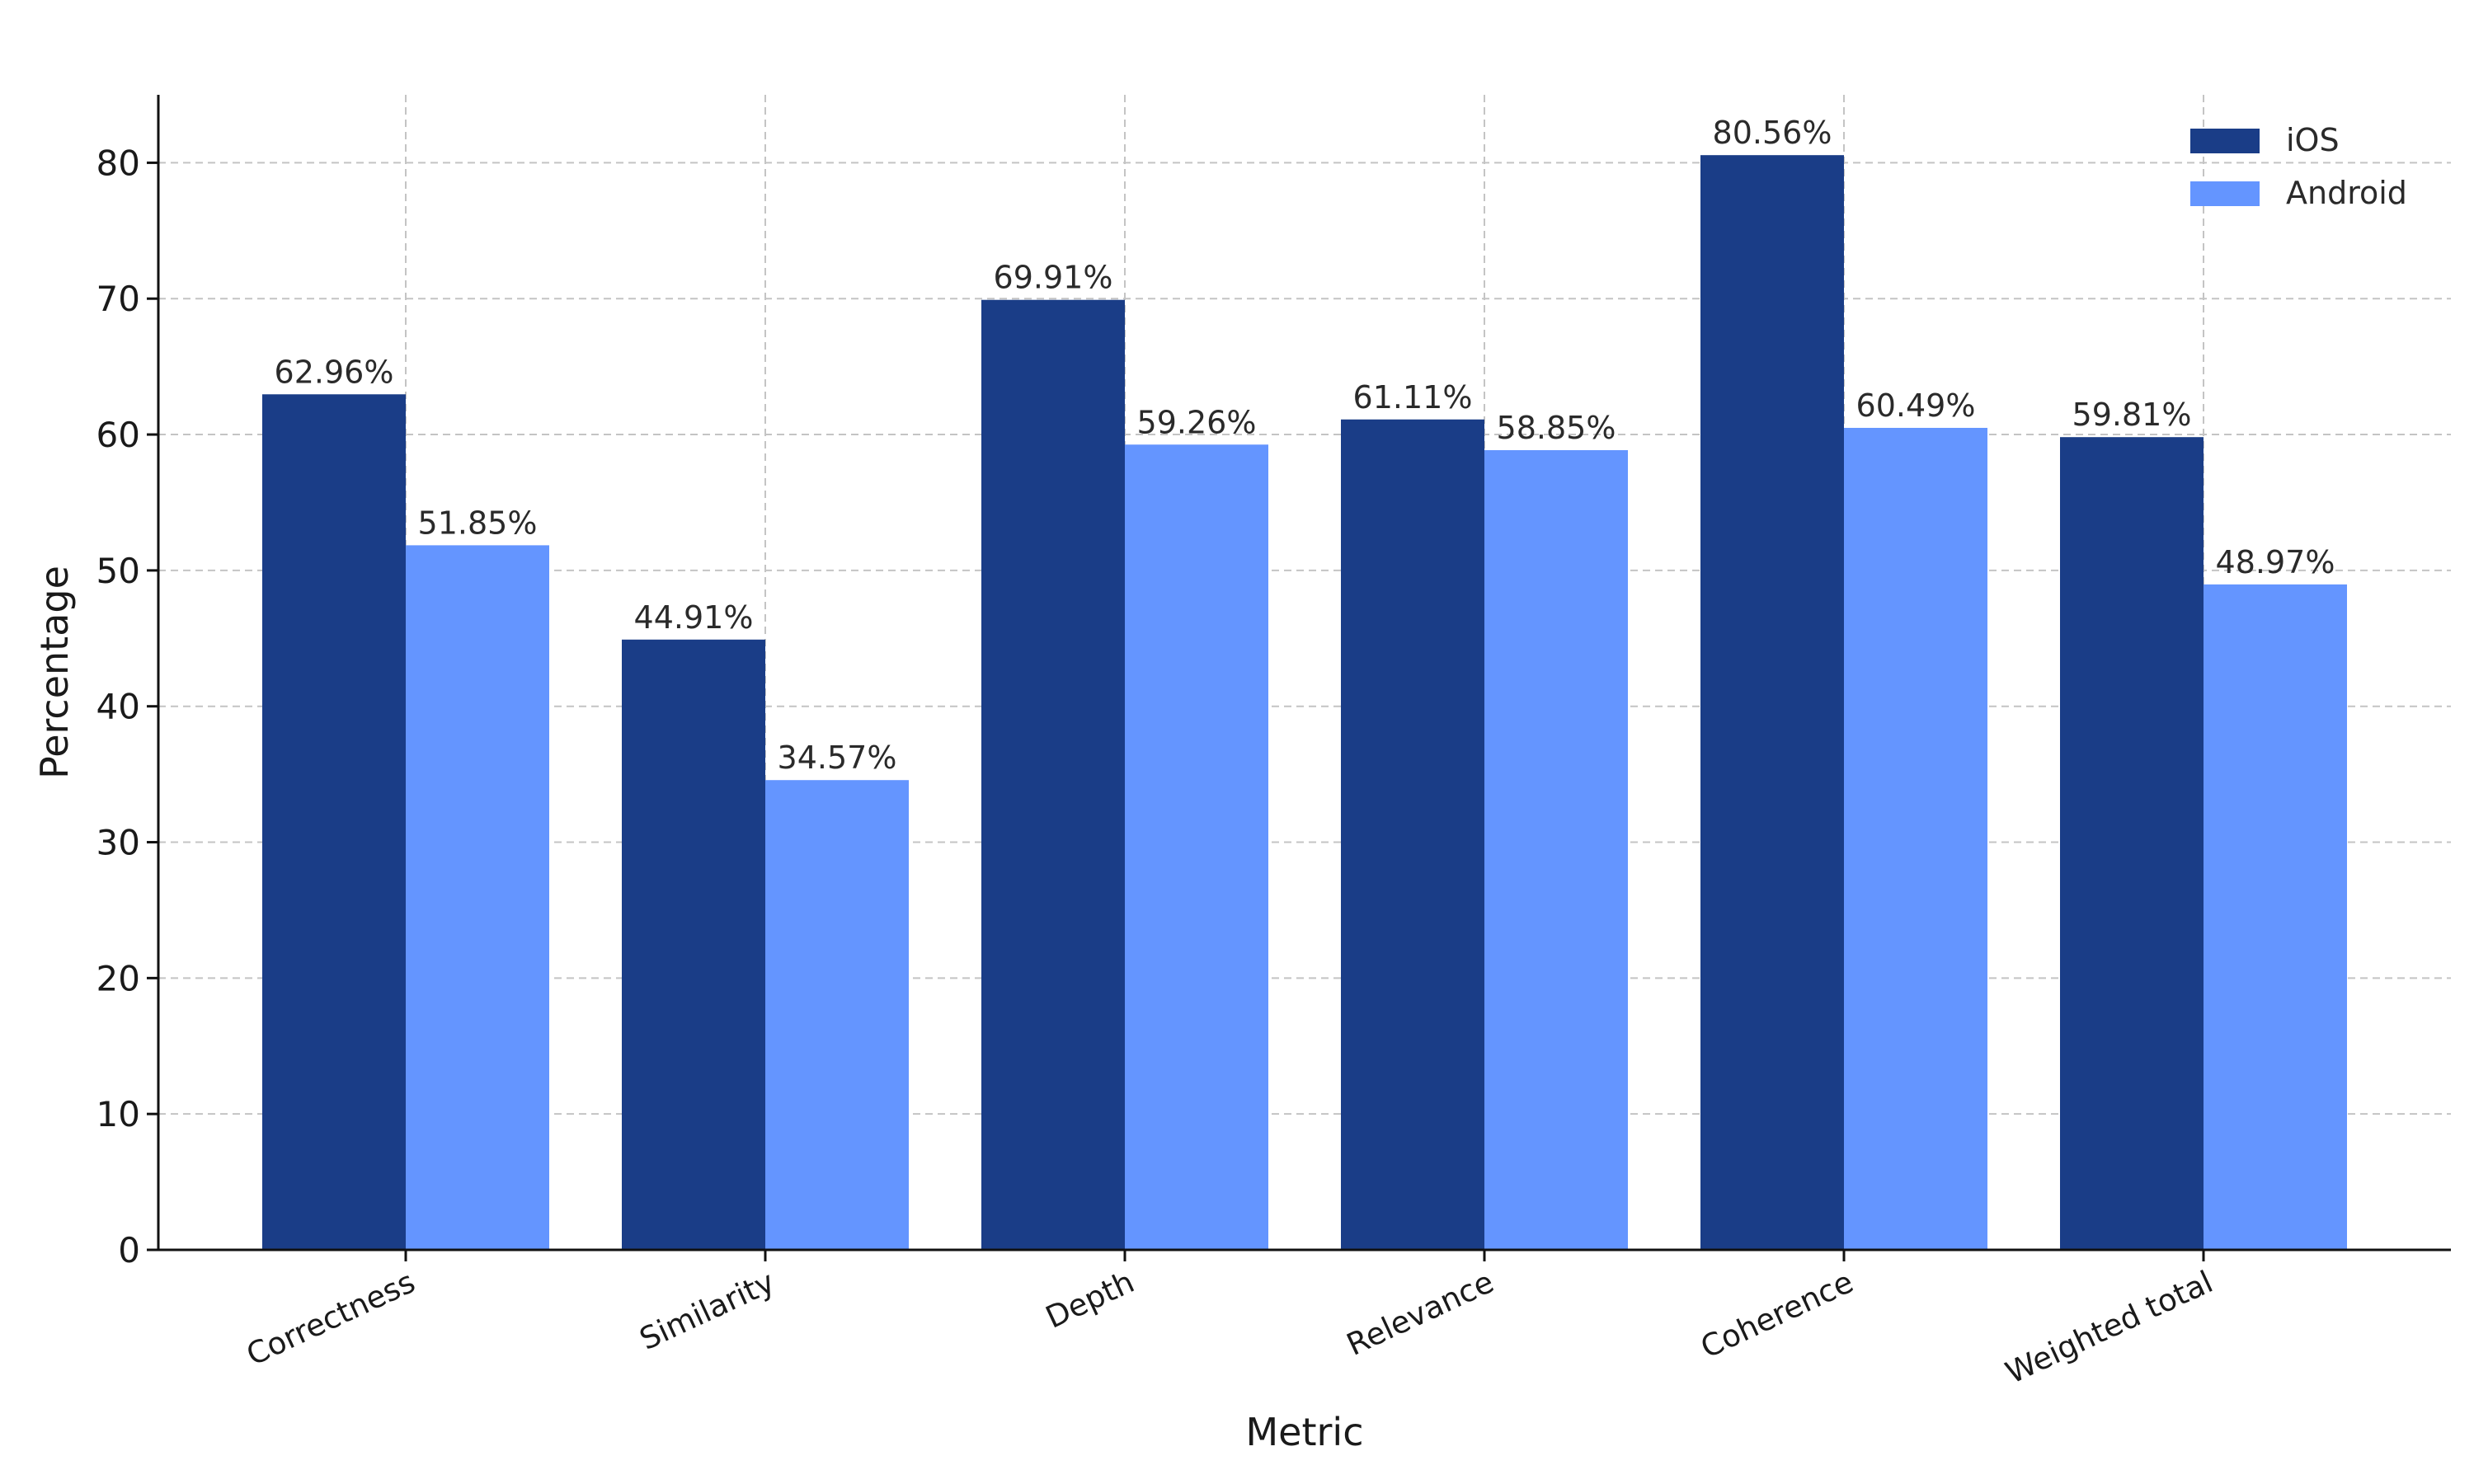 Image resolution: width=2474 pixels, height=1484 pixels. Describe the element at coordinates (1053, 774) in the screenshot. I see `bar-ios-depth` at that location.